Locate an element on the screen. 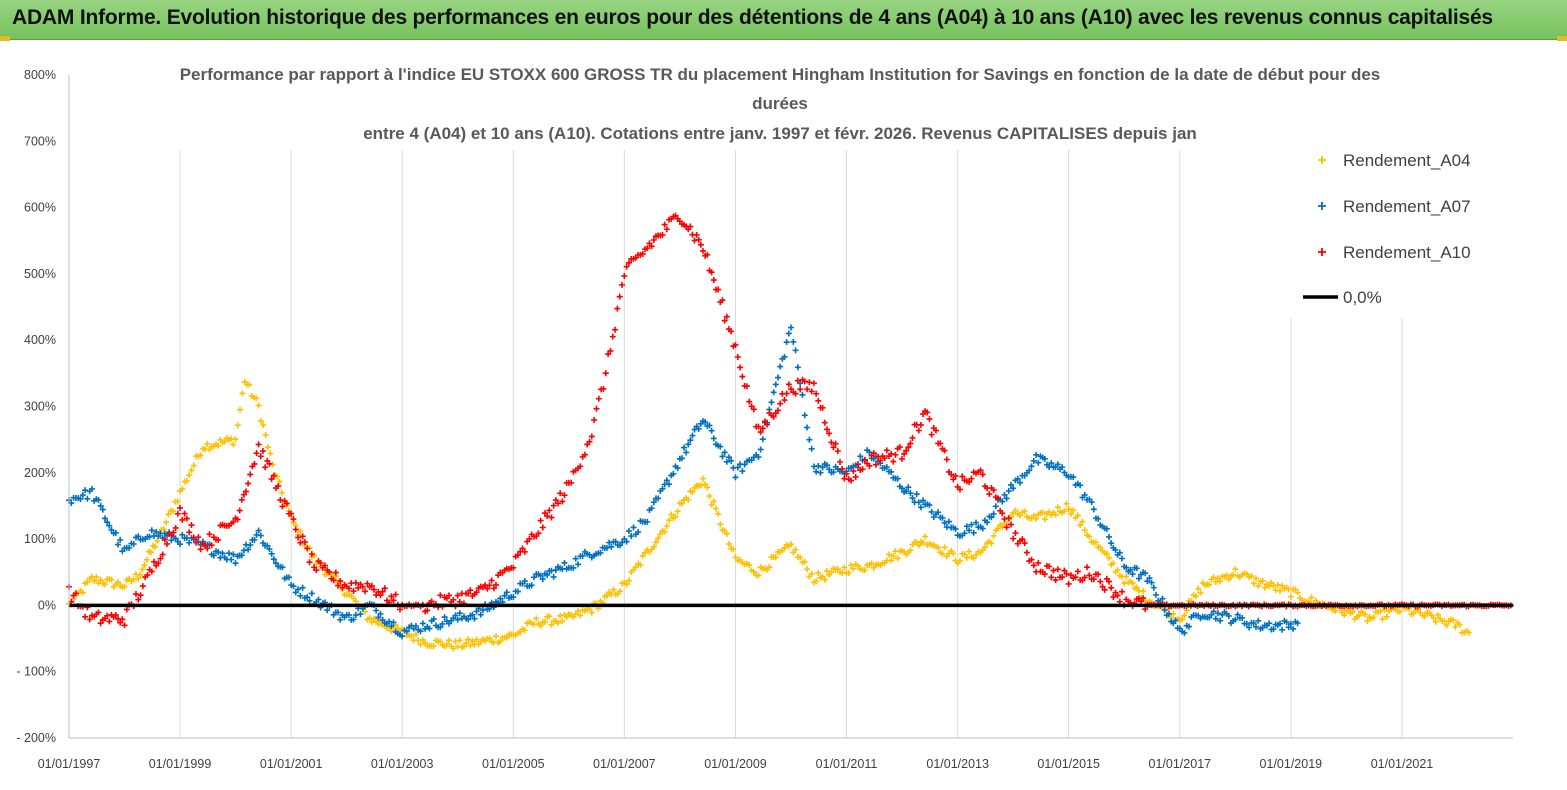  y-tick-label: 0% is located at coordinates (47, 605).